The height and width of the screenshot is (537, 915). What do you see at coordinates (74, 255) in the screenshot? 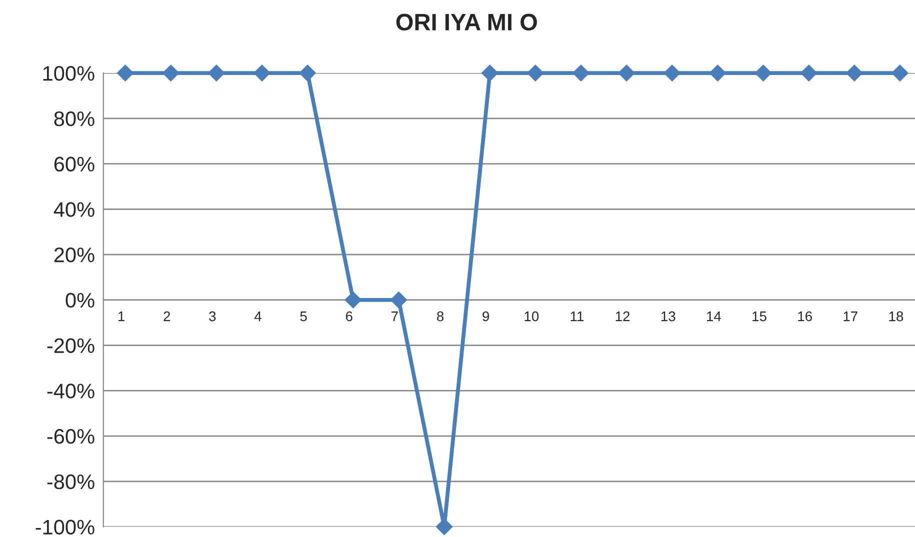
I see `y-tick-label: 20%` at bounding box center [74, 255].